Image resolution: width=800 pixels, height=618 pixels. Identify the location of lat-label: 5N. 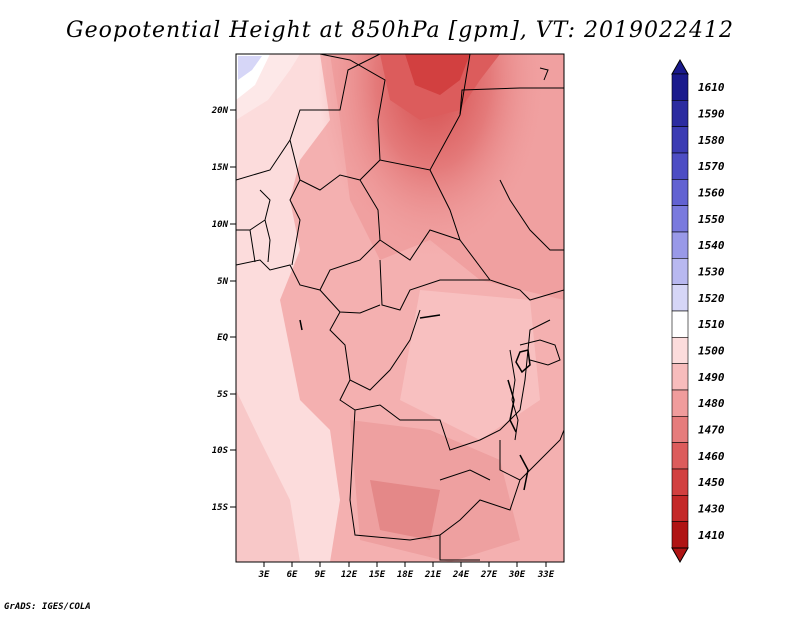
(222, 282).